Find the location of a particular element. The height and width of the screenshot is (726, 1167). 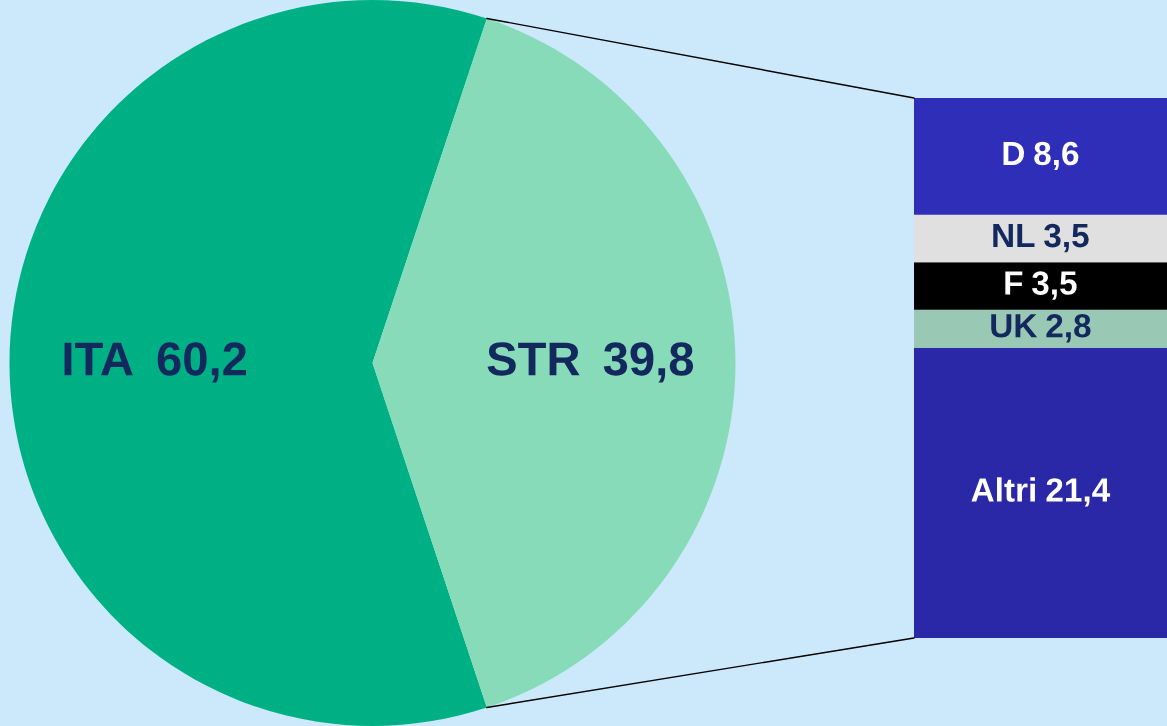

data-label: 8,6 is located at coordinates (1056, 156).